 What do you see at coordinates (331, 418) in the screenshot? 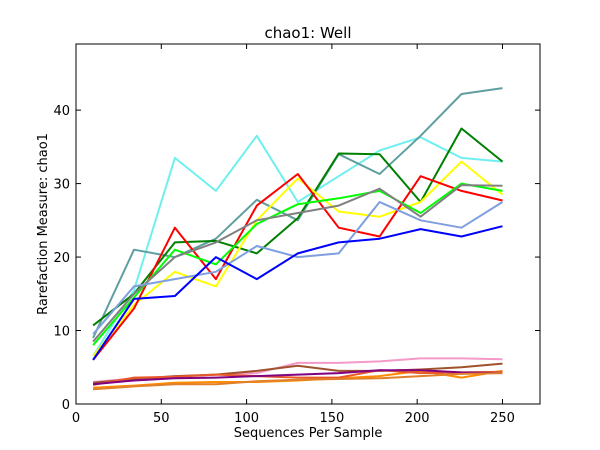
I see `x-tick-label: 150` at bounding box center [331, 418].